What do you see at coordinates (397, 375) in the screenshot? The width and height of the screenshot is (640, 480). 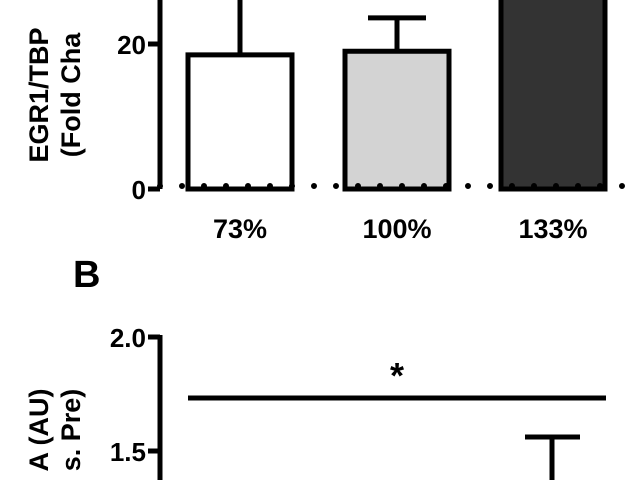 I see `panel-b-significance-star: *` at bounding box center [397, 375].